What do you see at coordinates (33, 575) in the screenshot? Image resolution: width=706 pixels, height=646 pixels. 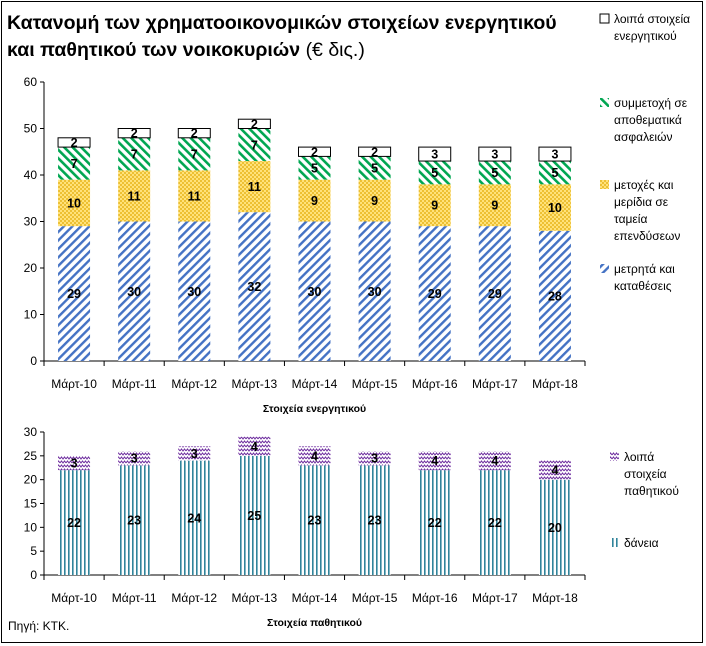 I see `liabilities-y-tick-label: 0` at bounding box center [33, 575].